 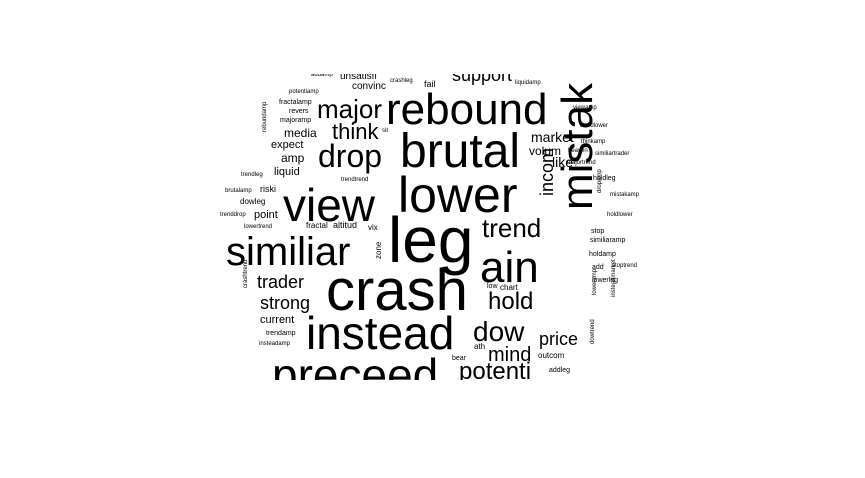 I want to click on word-cloud-word: holdleg, so click(x=604, y=178).